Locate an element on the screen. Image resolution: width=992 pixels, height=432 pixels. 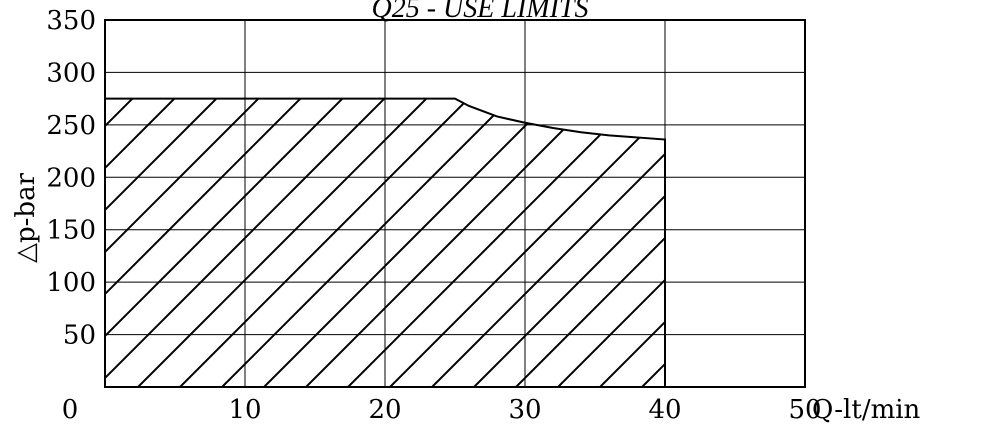
y-tick-label: 200 is located at coordinates (71, 178).